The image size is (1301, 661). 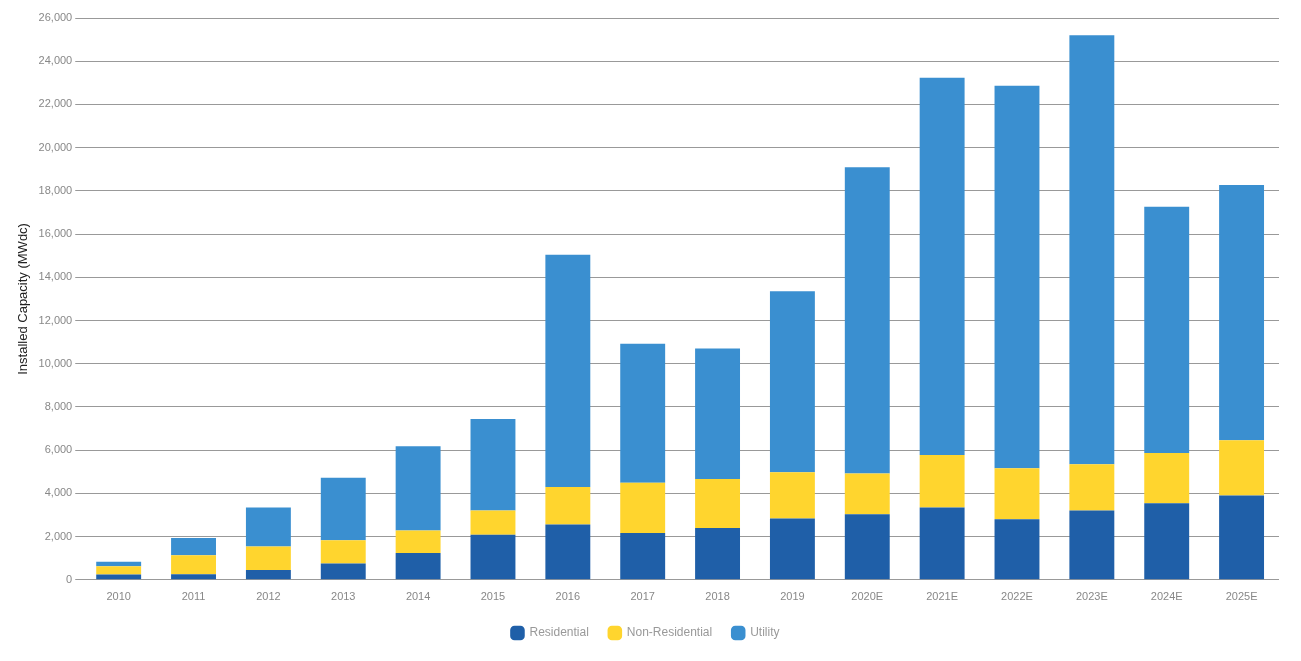 What do you see at coordinates (55, 233) in the screenshot?
I see `y-tick-label: 16,000` at bounding box center [55, 233].